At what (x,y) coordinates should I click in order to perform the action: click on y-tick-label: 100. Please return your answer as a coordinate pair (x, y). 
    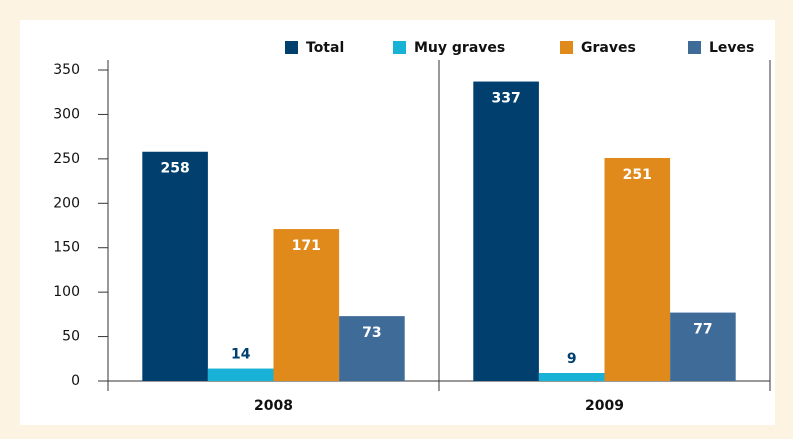
    Looking at the image, I should click on (66, 292).